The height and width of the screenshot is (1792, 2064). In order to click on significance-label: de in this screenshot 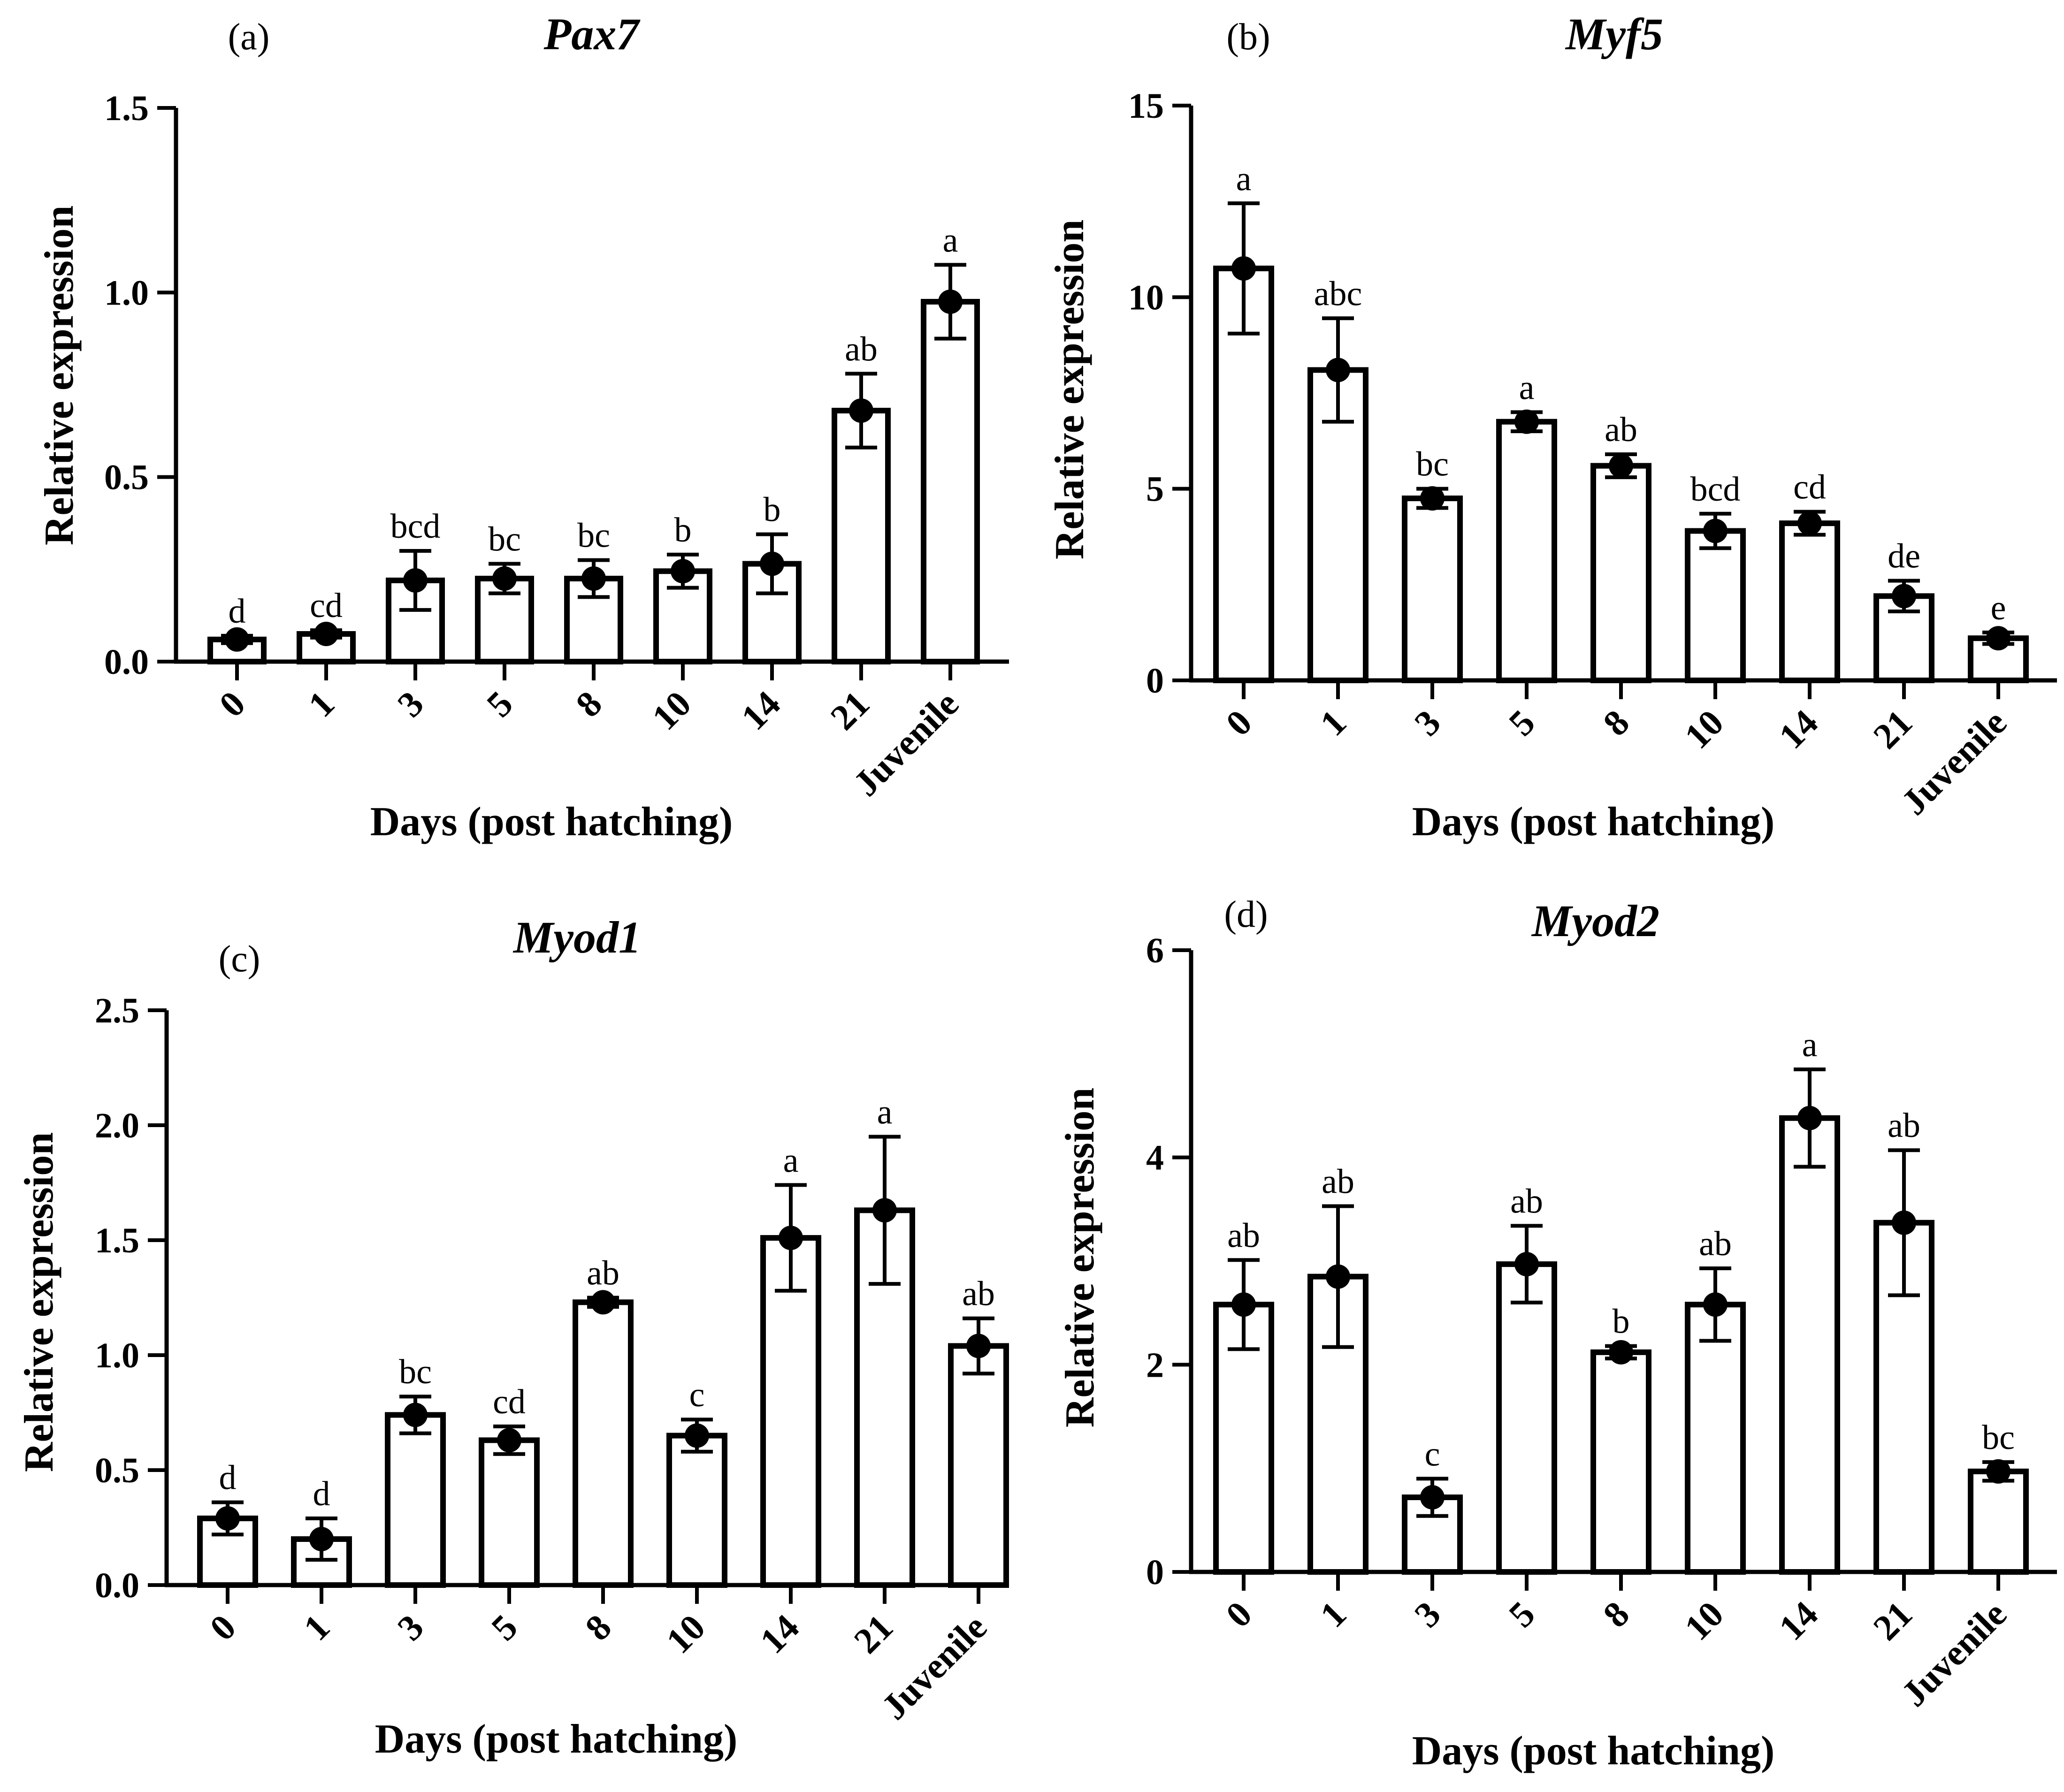, I will do `click(1904, 556)`.